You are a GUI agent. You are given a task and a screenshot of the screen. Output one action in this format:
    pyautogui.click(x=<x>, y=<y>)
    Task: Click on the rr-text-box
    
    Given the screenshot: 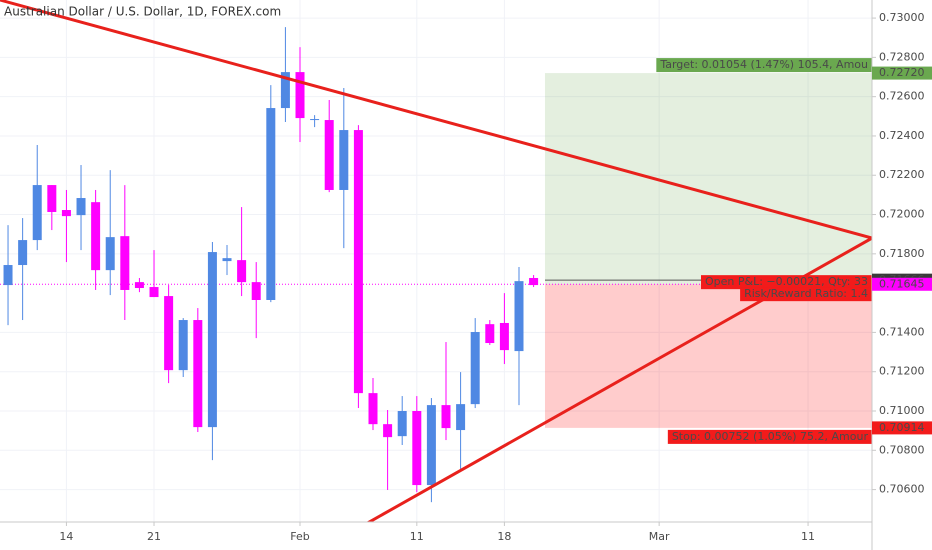 What is the action you would take?
    pyautogui.click(x=806, y=294)
    